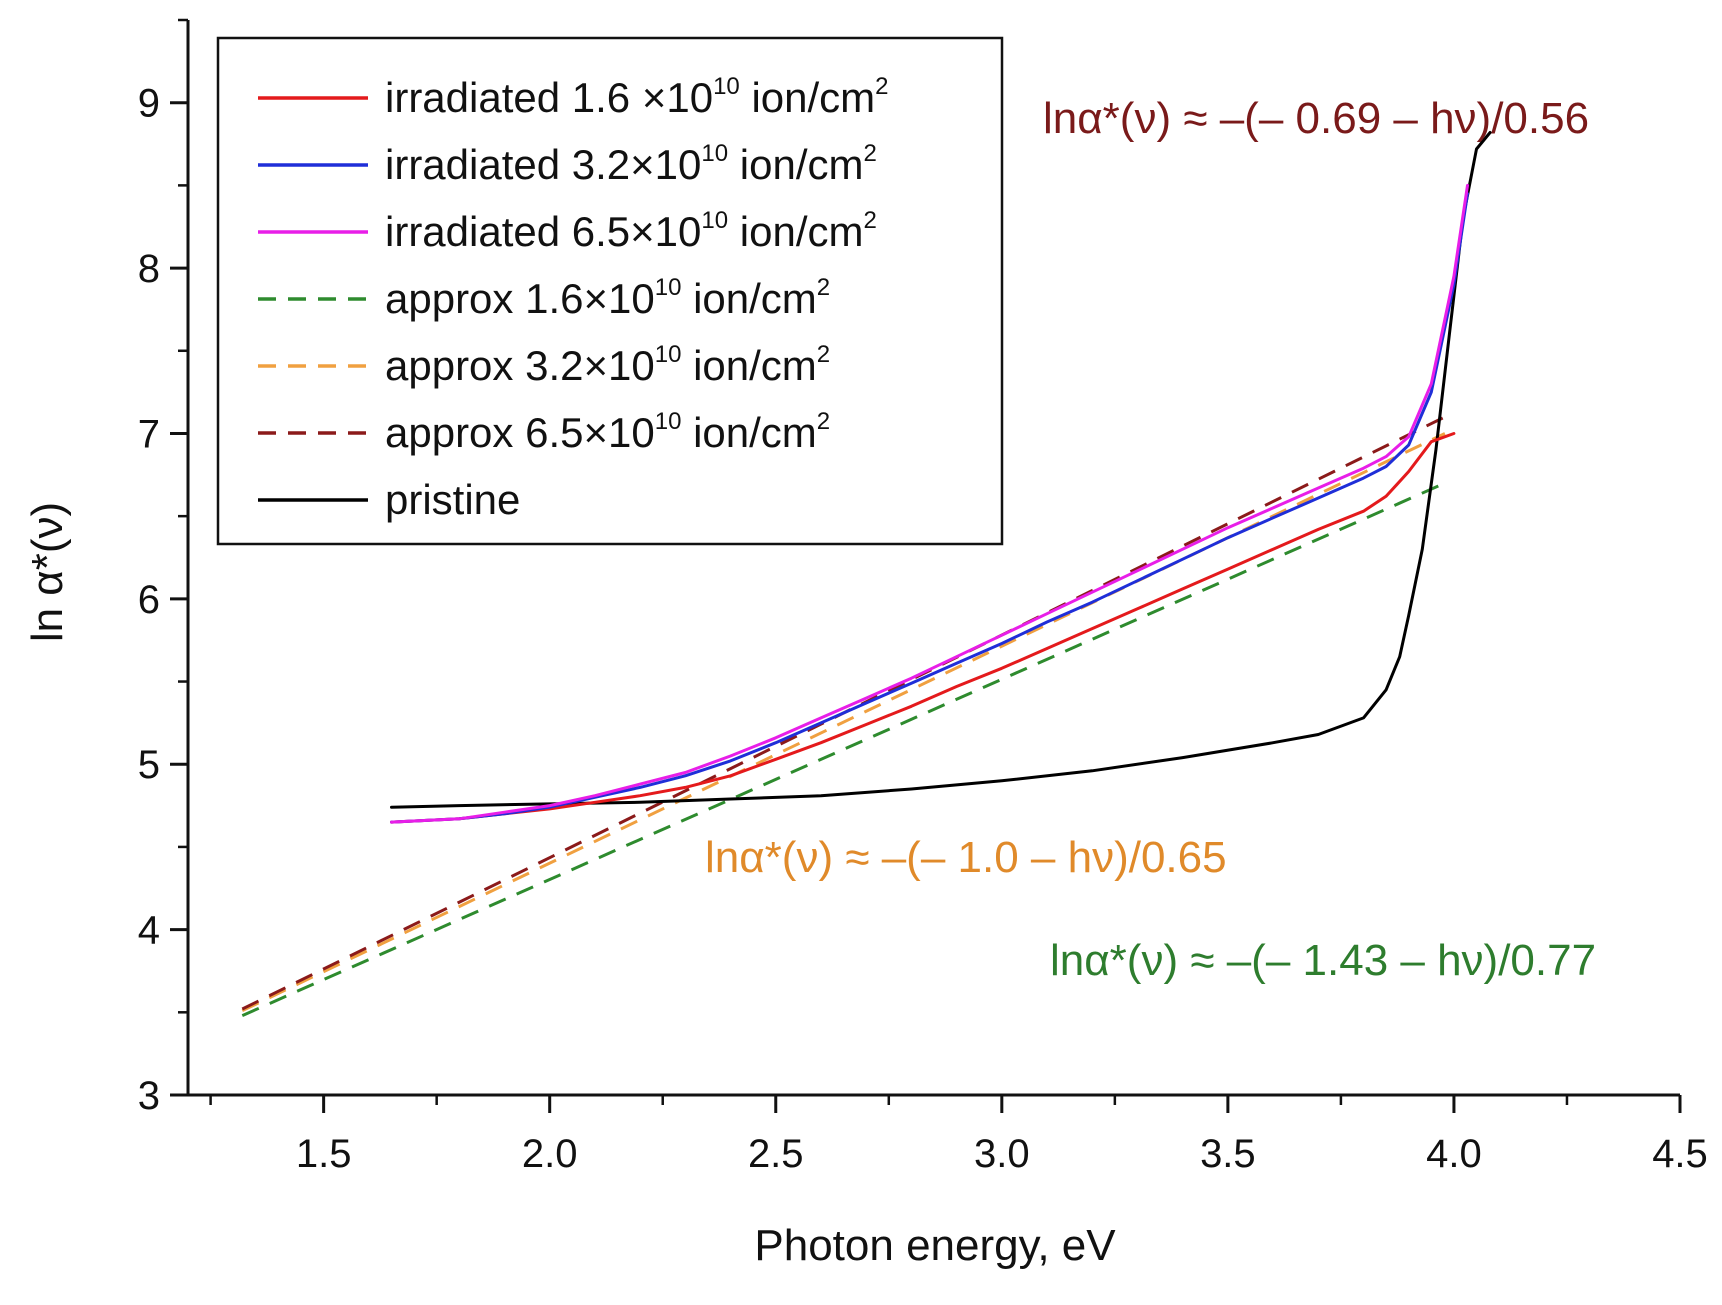 Image resolution: width=1722 pixels, height=1305 pixels. I want to click on x-tick-label: 2.0, so click(550, 1154).